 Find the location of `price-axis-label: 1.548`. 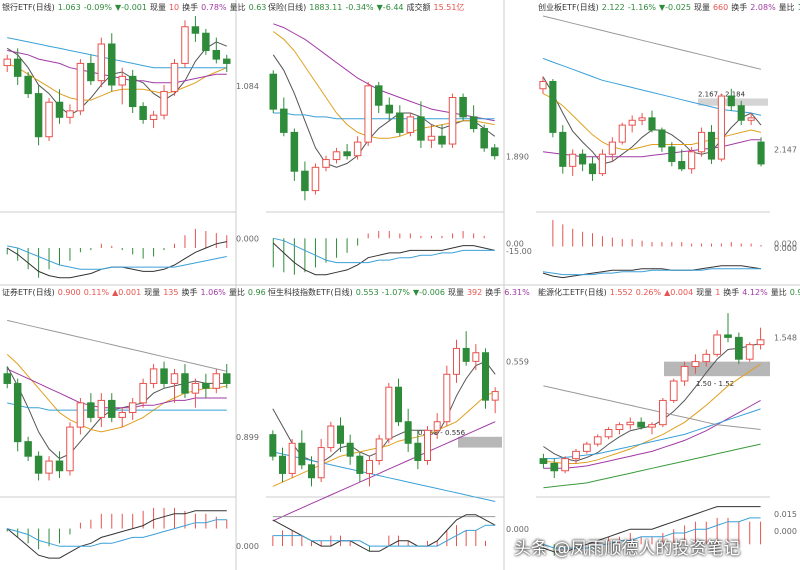

price-axis-label: 1.548 is located at coordinates (785, 337).